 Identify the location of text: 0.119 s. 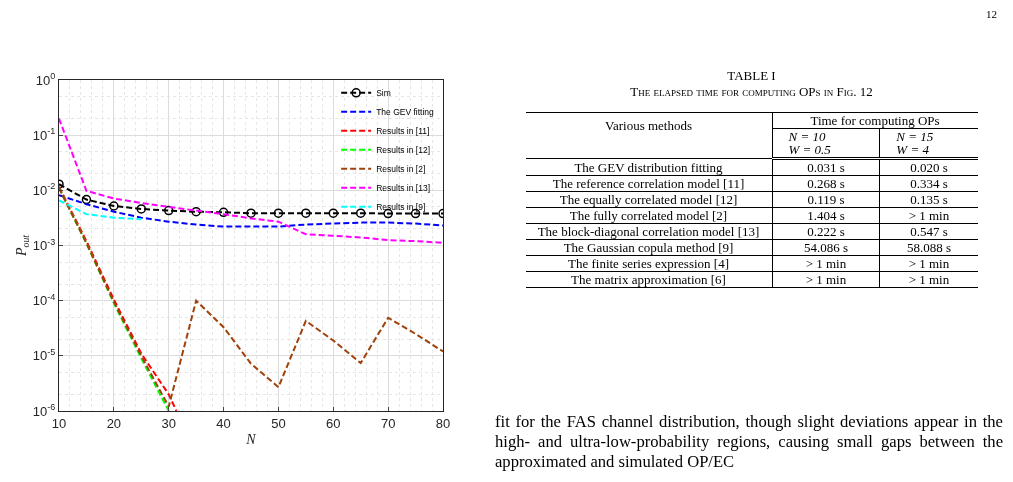
(826, 199).